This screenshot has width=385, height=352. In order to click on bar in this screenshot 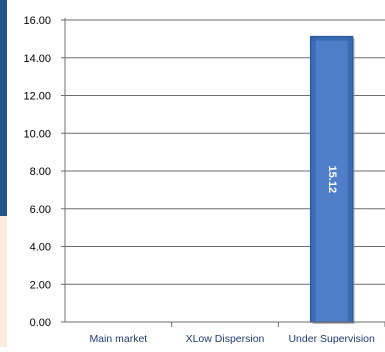, I will do `click(331, 179)`.